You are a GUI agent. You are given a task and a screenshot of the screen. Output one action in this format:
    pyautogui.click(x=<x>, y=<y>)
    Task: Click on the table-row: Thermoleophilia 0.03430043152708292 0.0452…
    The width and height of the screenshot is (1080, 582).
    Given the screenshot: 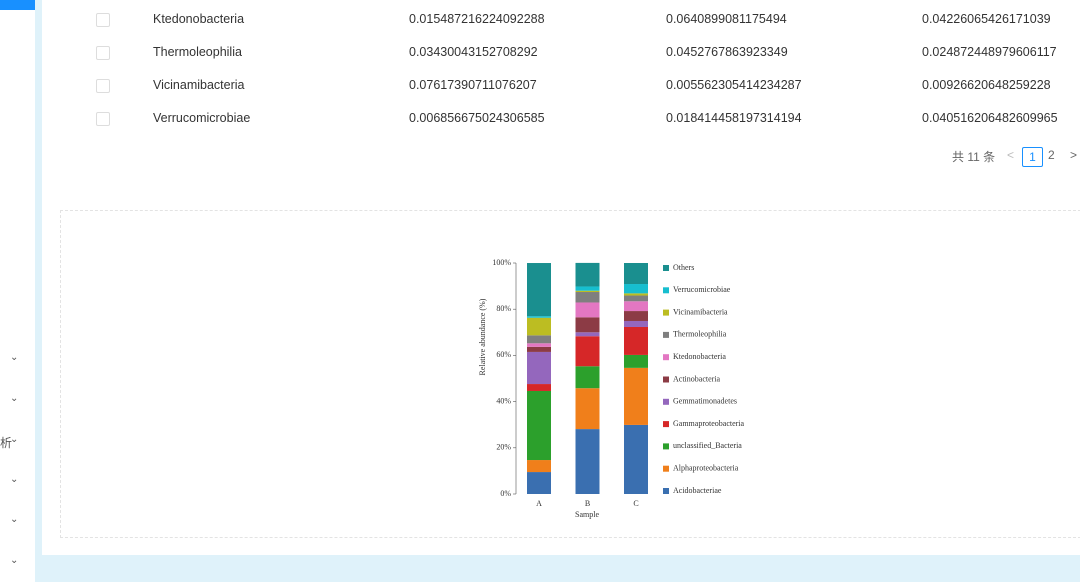 What is the action you would take?
    pyautogui.click(x=561, y=51)
    